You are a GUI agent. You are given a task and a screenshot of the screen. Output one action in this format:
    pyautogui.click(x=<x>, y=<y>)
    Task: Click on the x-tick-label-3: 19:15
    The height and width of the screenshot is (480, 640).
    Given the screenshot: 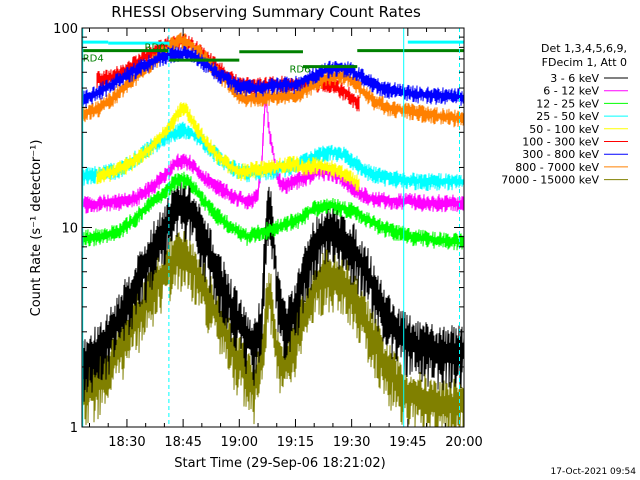 What is the action you would take?
    pyautogui.click(x=295, y=442)
    